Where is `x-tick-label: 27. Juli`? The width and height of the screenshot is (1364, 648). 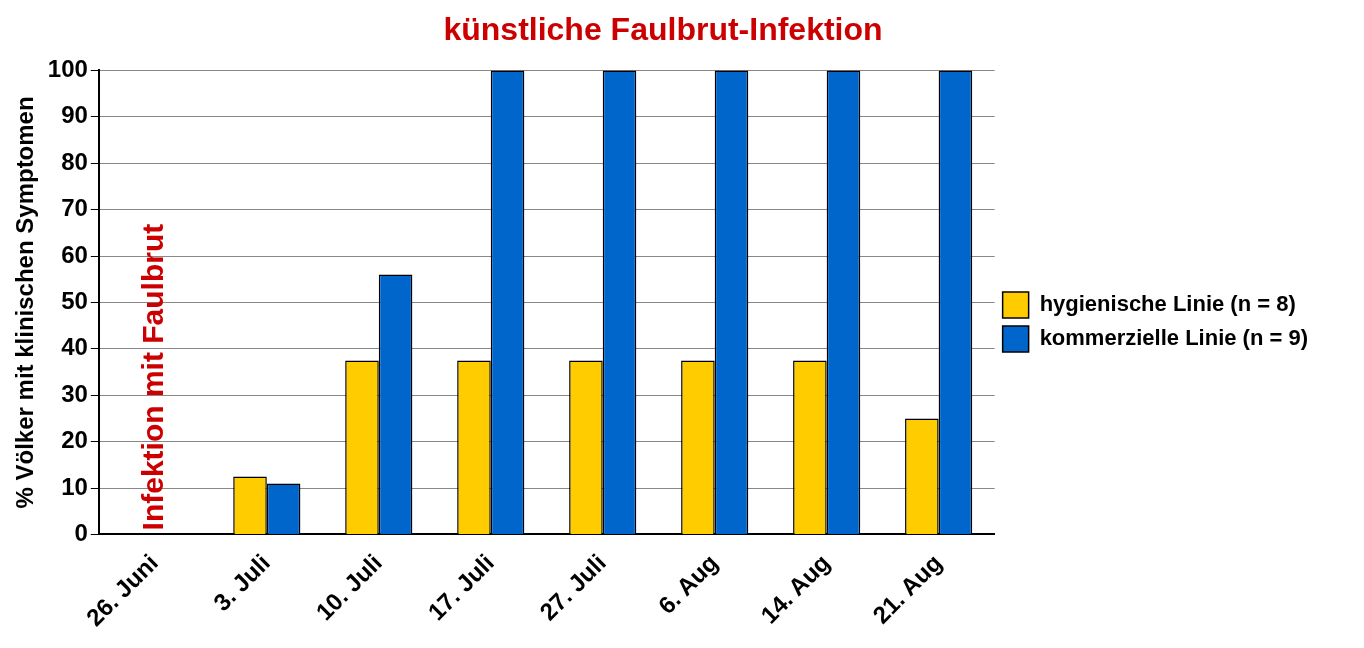
x-tick-label: 27. Juli is located at coordinates (572, 587).